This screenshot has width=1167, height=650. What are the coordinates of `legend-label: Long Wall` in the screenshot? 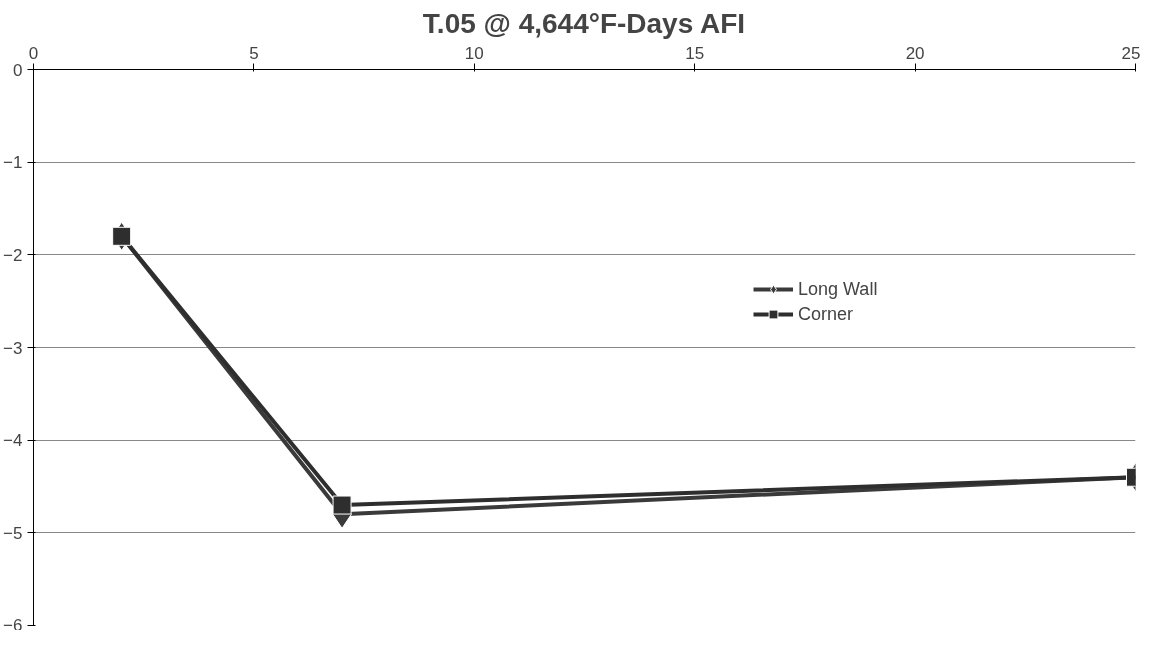 It's located at (838, 289).